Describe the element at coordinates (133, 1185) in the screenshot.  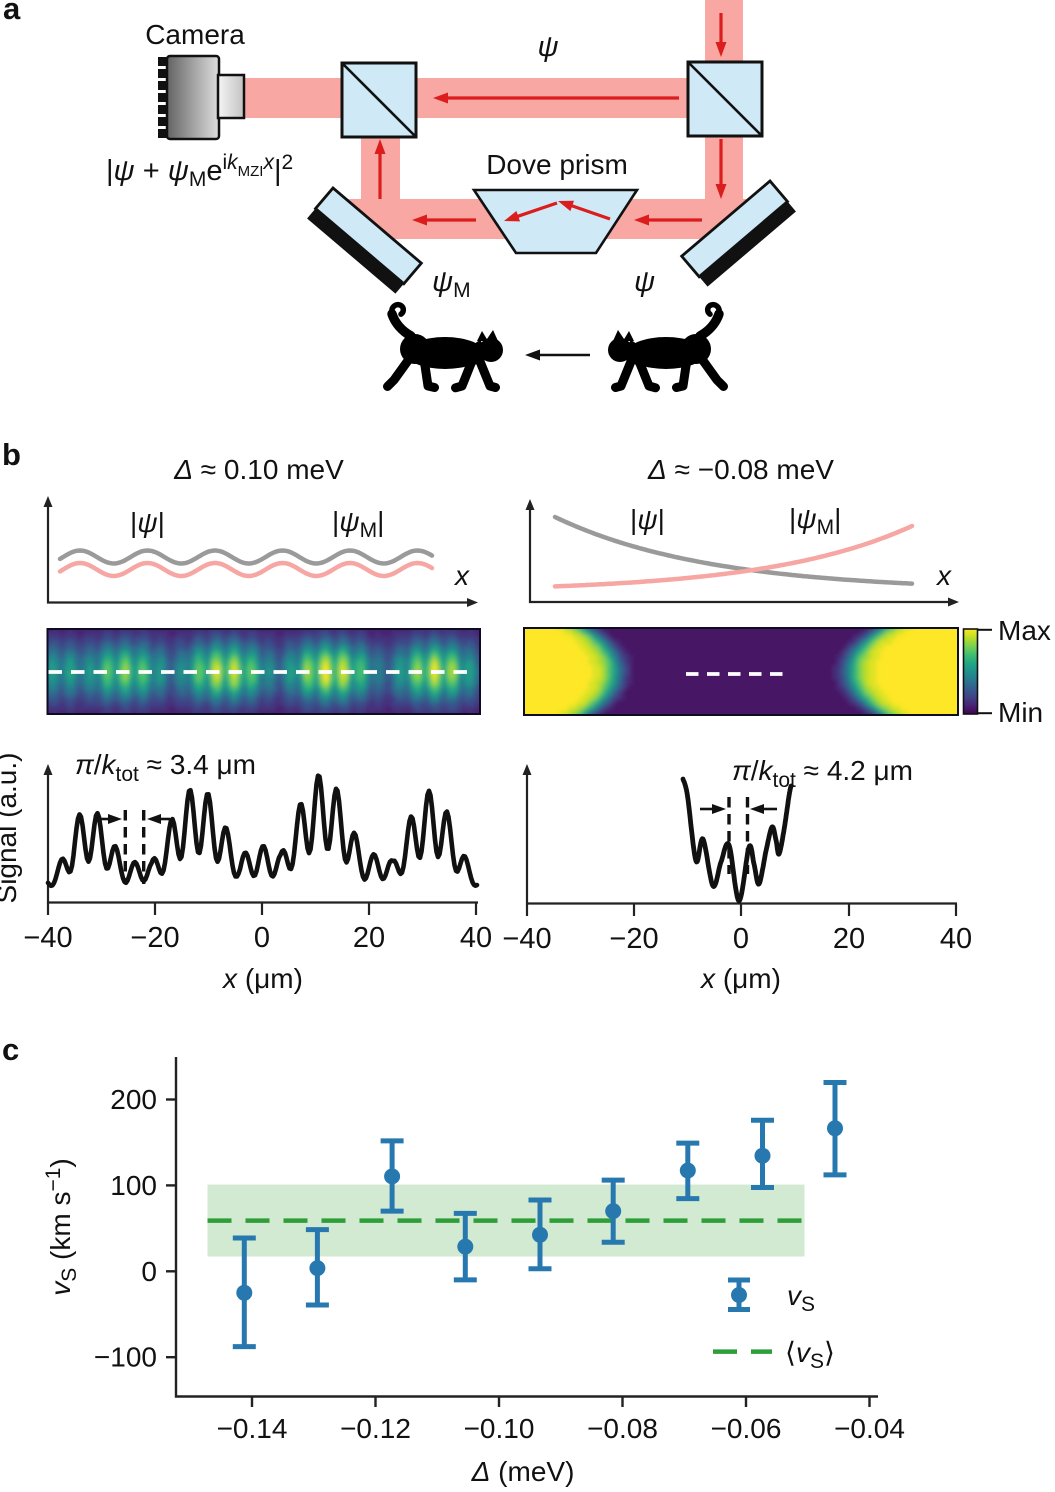
I see `svg-text: 100` at that location.